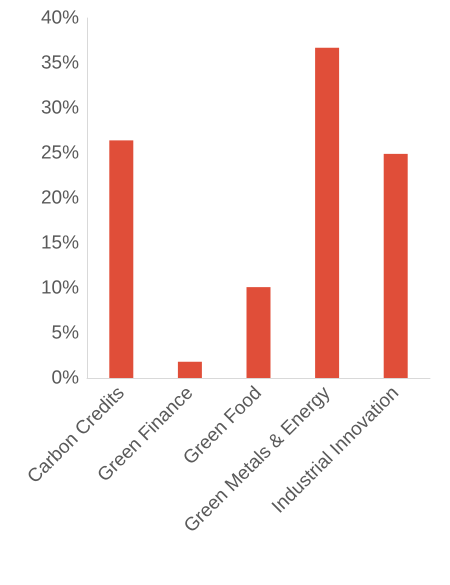 The height and width of the screenshot is (585, 450). I want to click on y-tick-label: 10%, so click(60, 288).